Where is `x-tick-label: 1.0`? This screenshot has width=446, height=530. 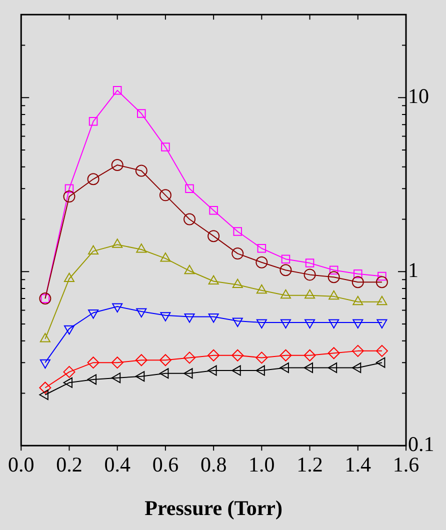 x-tick-label: 1.0 is located at coordinates (261, 464).